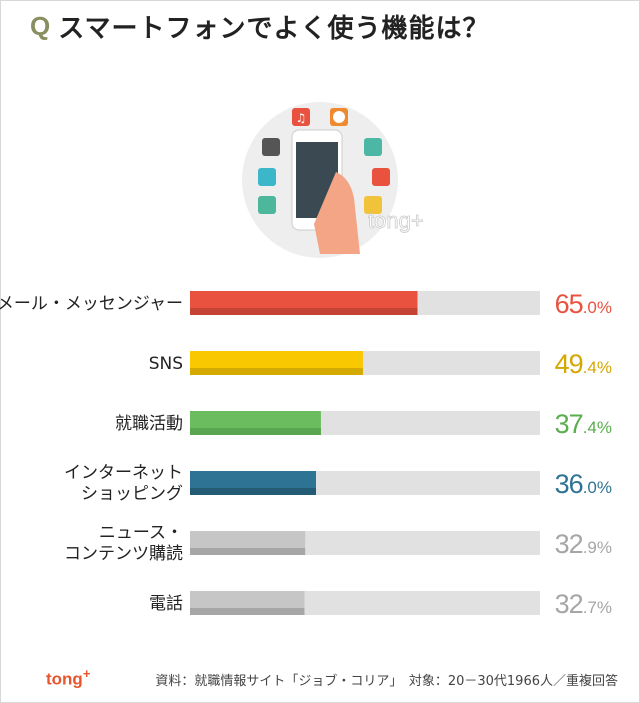 This screenshot has width=640, height=703. Describe the element at coordinates (583, 484) in the screenshot. I see `value-label: 36.0%` at that location.